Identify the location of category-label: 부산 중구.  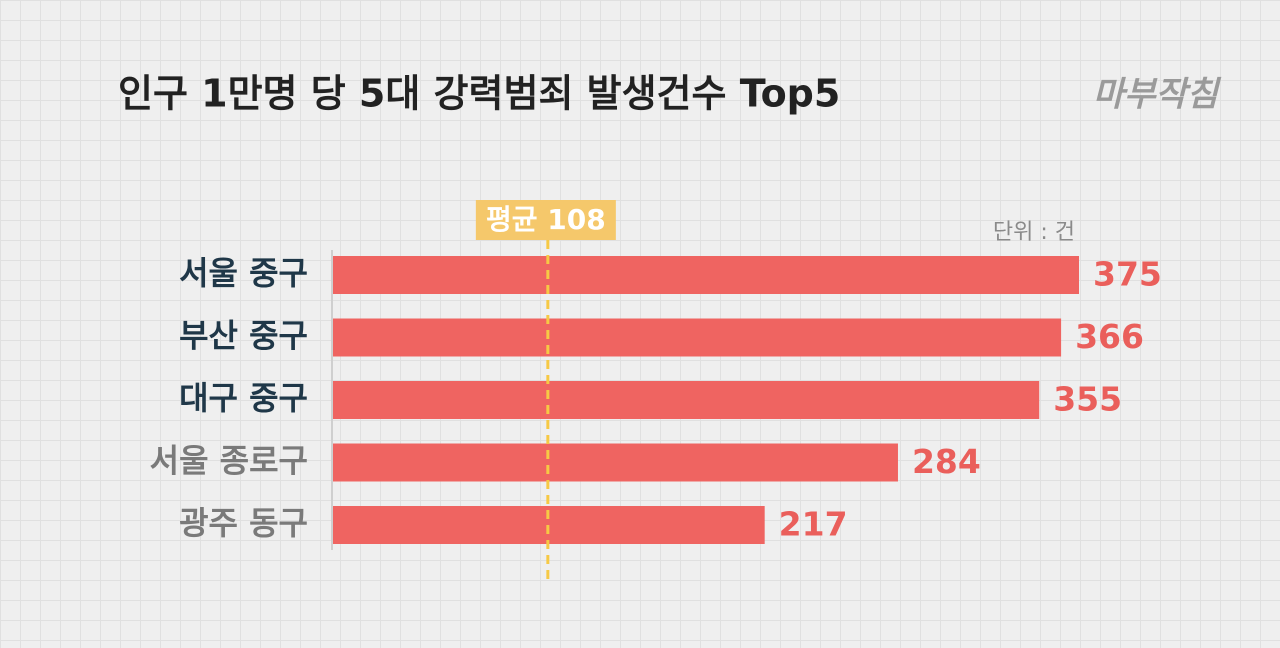
(243, 336).